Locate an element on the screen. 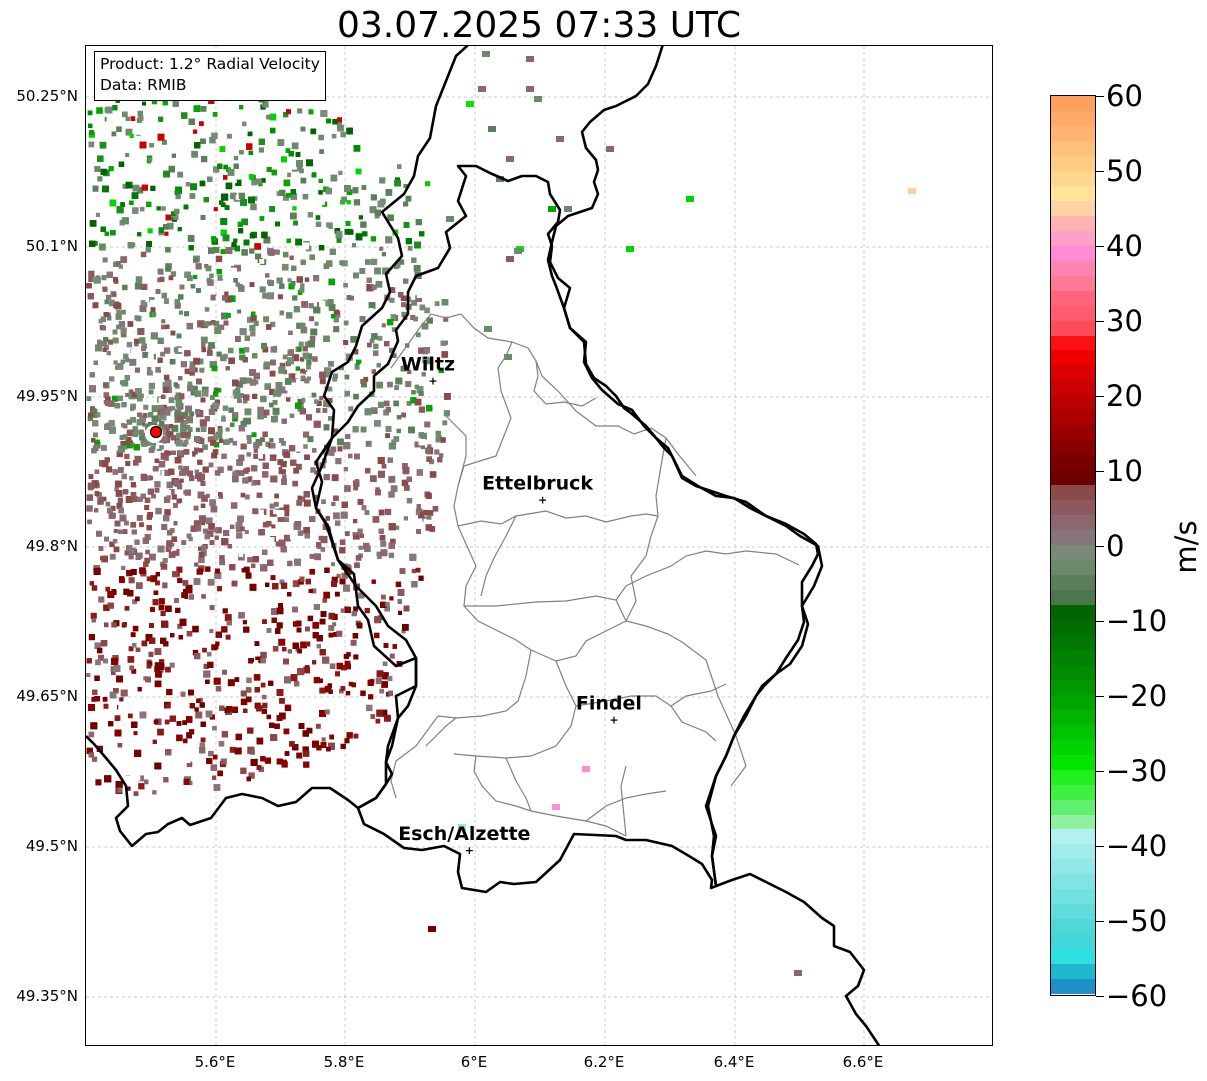  radar-site-marker is located at coordinates (154, 434).